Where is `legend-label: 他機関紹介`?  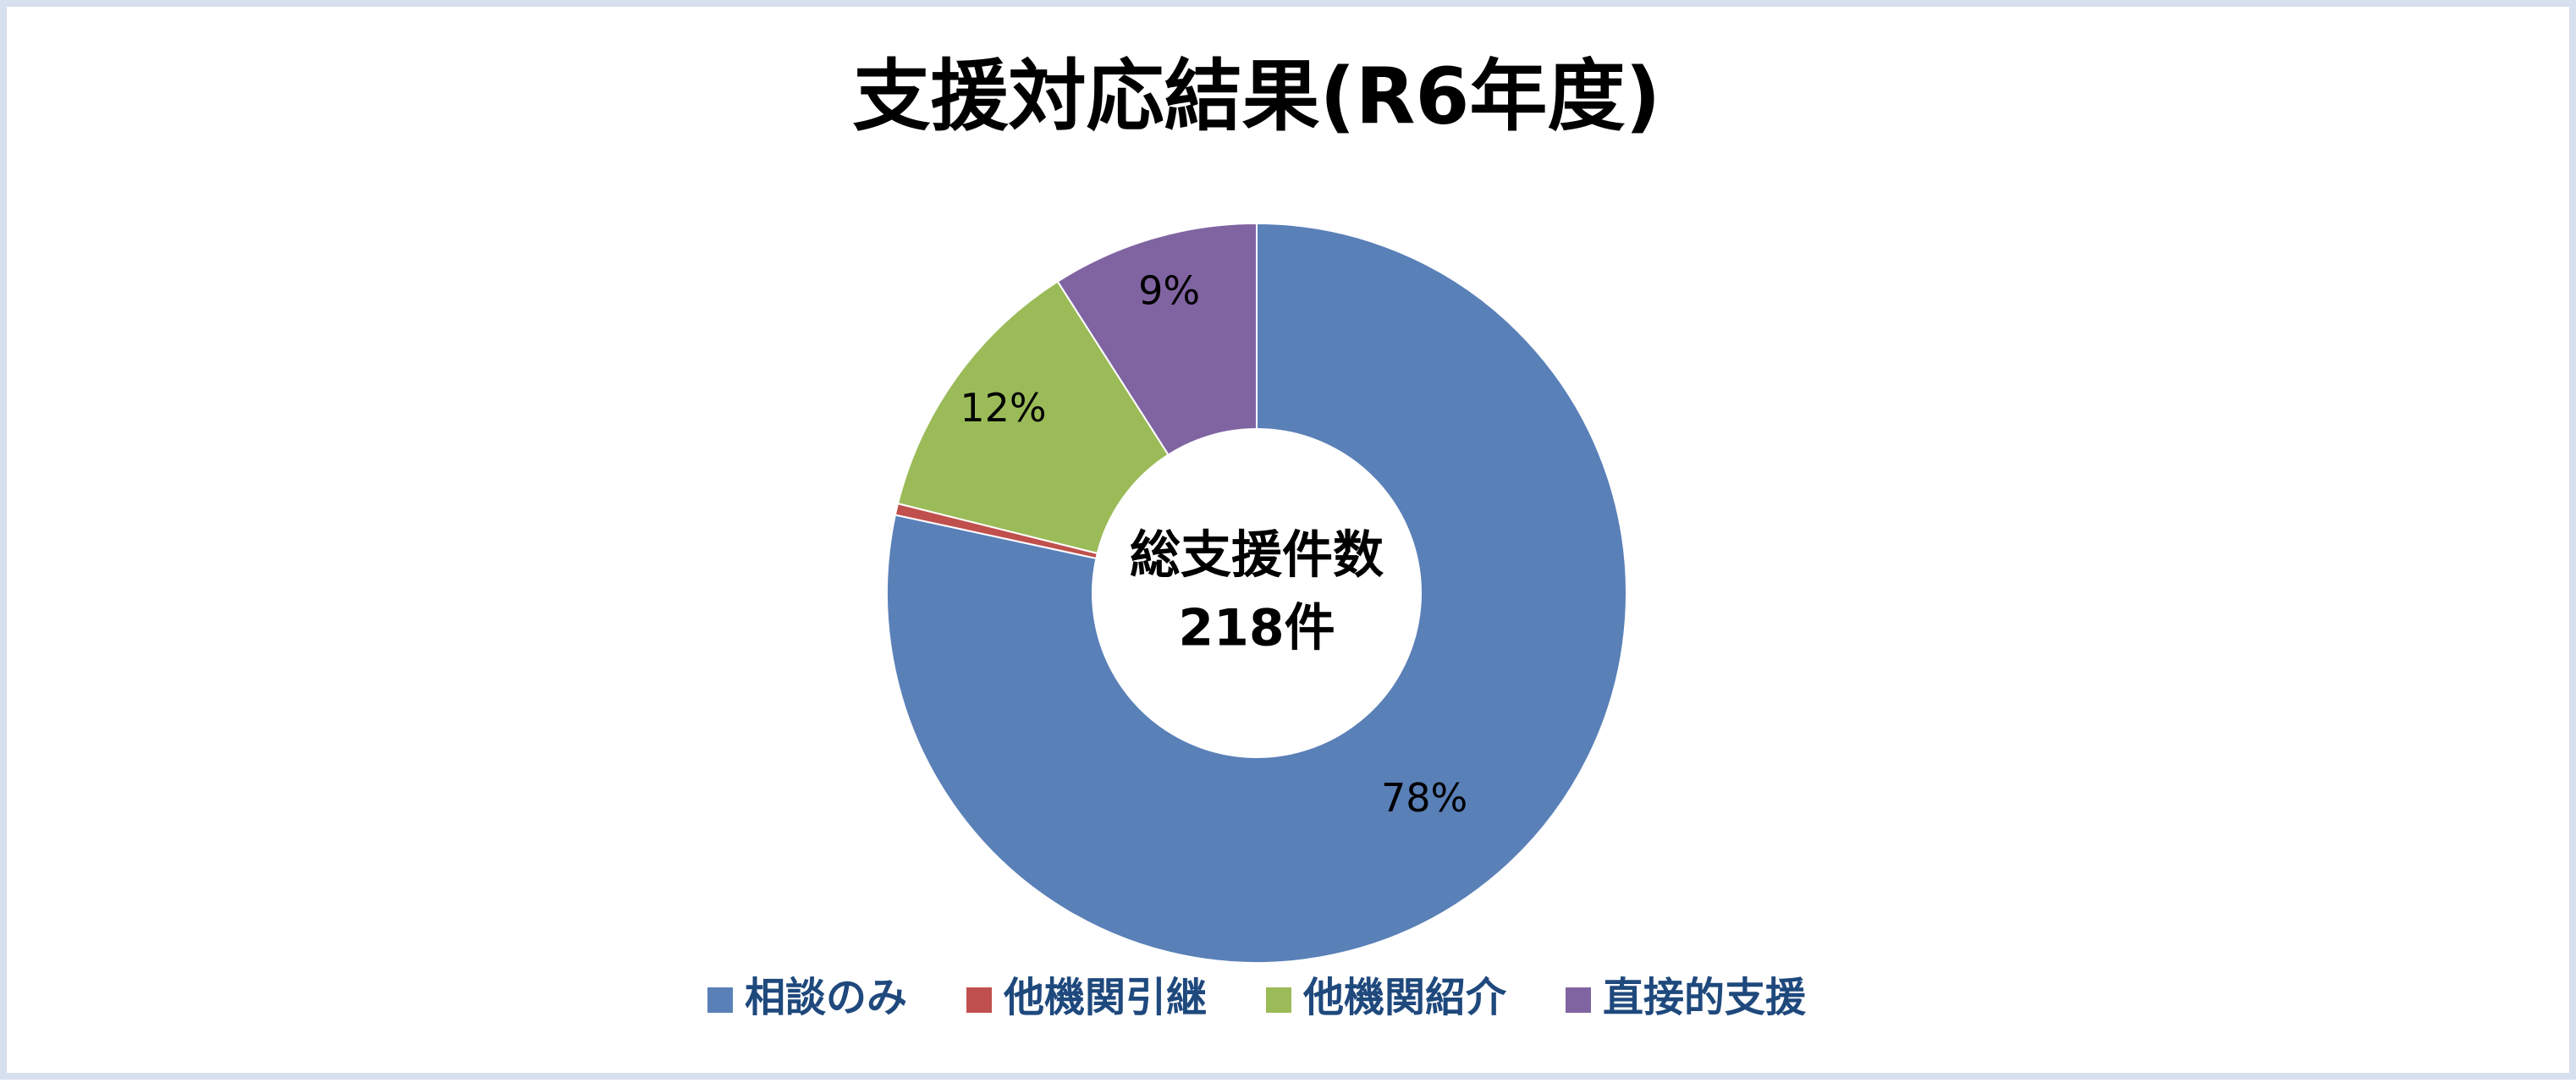
legend-label: 他機関紹介 is located at coordinates (1404, 997).